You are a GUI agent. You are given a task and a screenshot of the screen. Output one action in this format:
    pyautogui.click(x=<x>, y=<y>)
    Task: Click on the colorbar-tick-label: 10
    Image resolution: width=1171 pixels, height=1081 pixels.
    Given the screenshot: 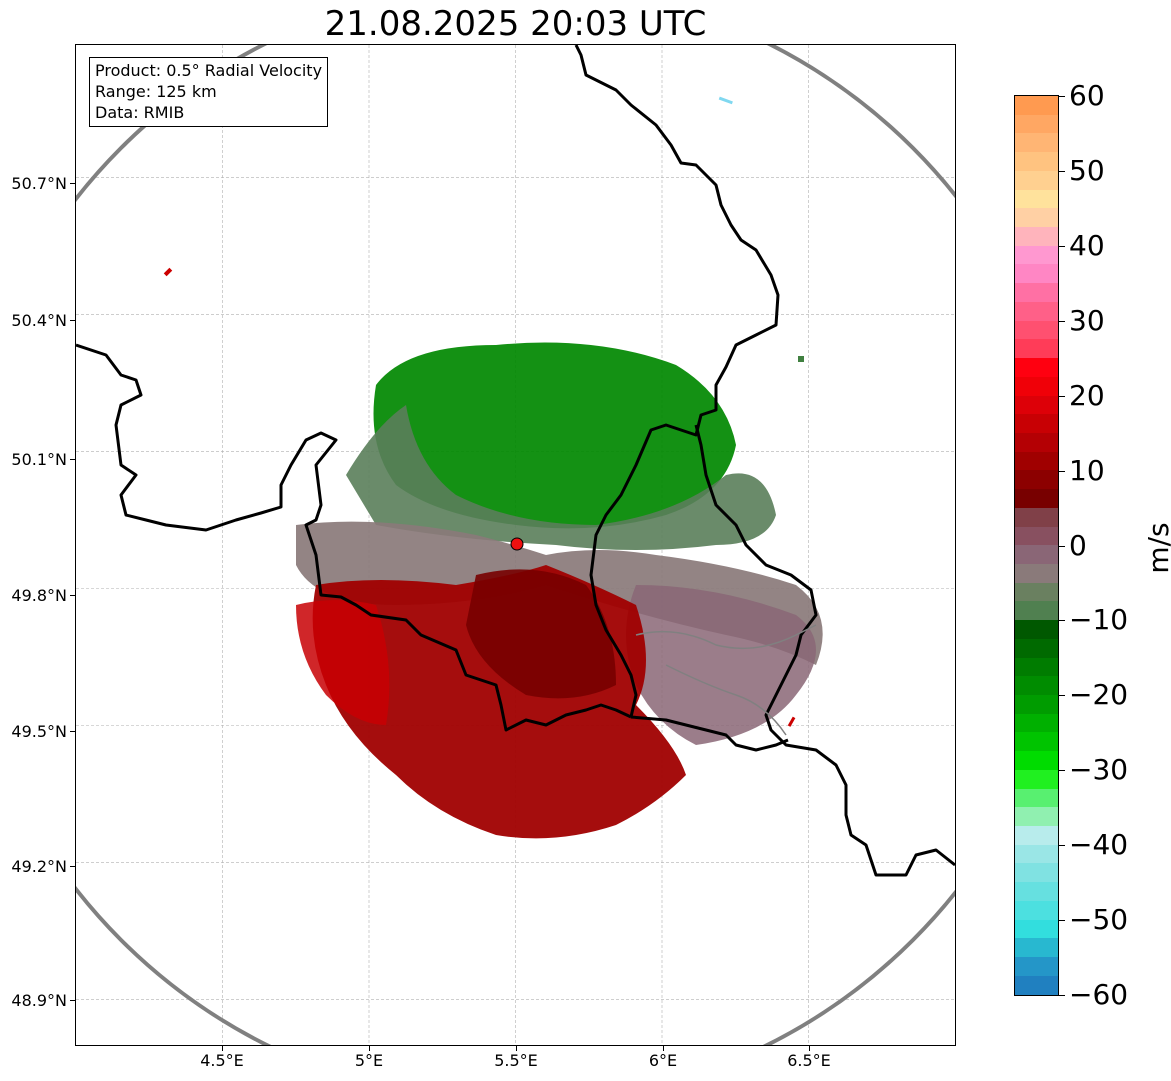 What is the action you would take?
    pyautogui.click(x=1087, y=470)
    